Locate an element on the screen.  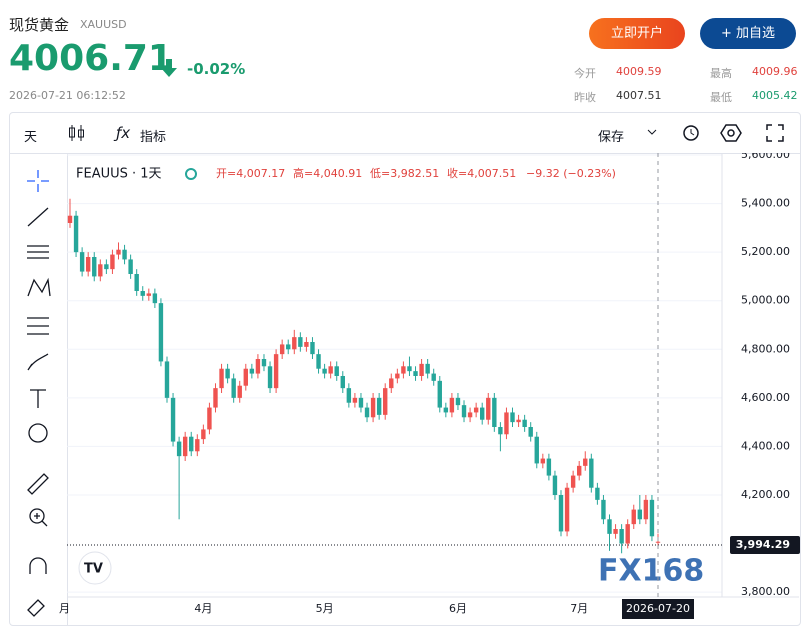
y-tick-label: 4,800.00 is located at coordinates (765, 348).